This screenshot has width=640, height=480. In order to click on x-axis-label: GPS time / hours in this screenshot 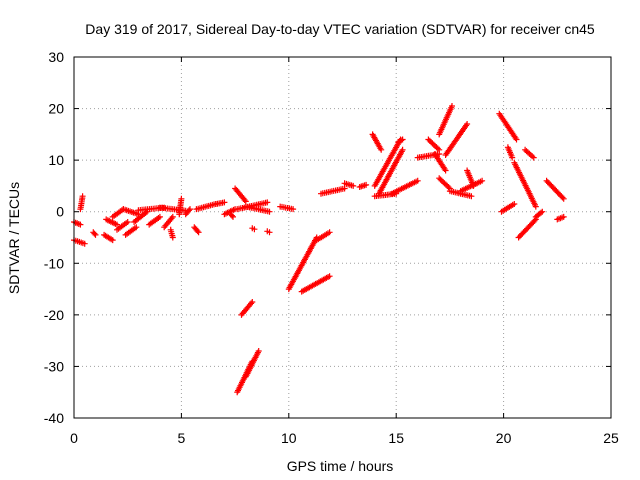, I will do `click(340, 466)`.